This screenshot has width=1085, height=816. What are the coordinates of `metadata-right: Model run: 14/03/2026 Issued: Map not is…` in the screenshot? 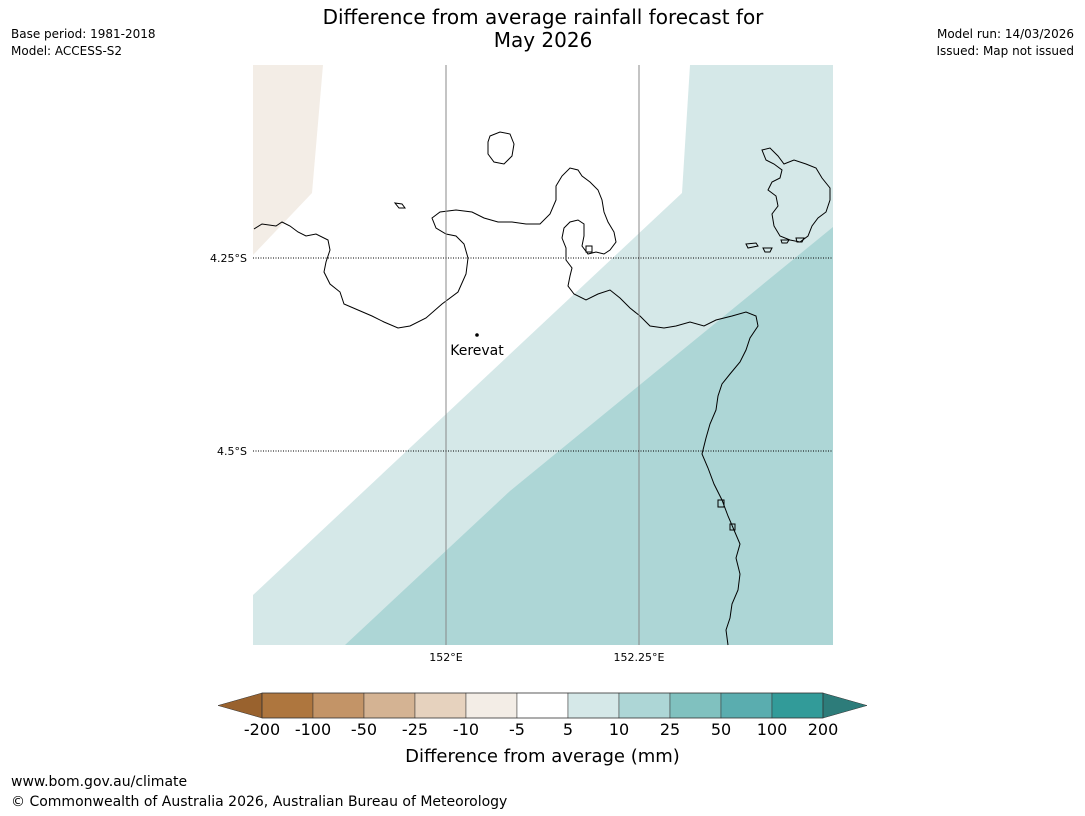 It's located at (1005, 43).